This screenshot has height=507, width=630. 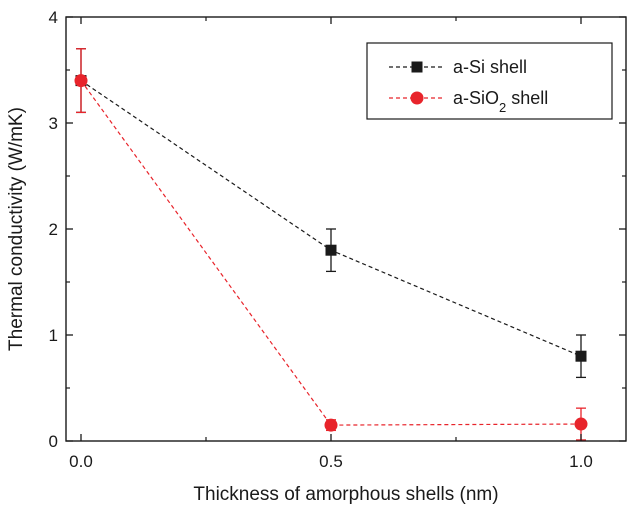 I want to click on legend-box, so click(x=489, y=81).